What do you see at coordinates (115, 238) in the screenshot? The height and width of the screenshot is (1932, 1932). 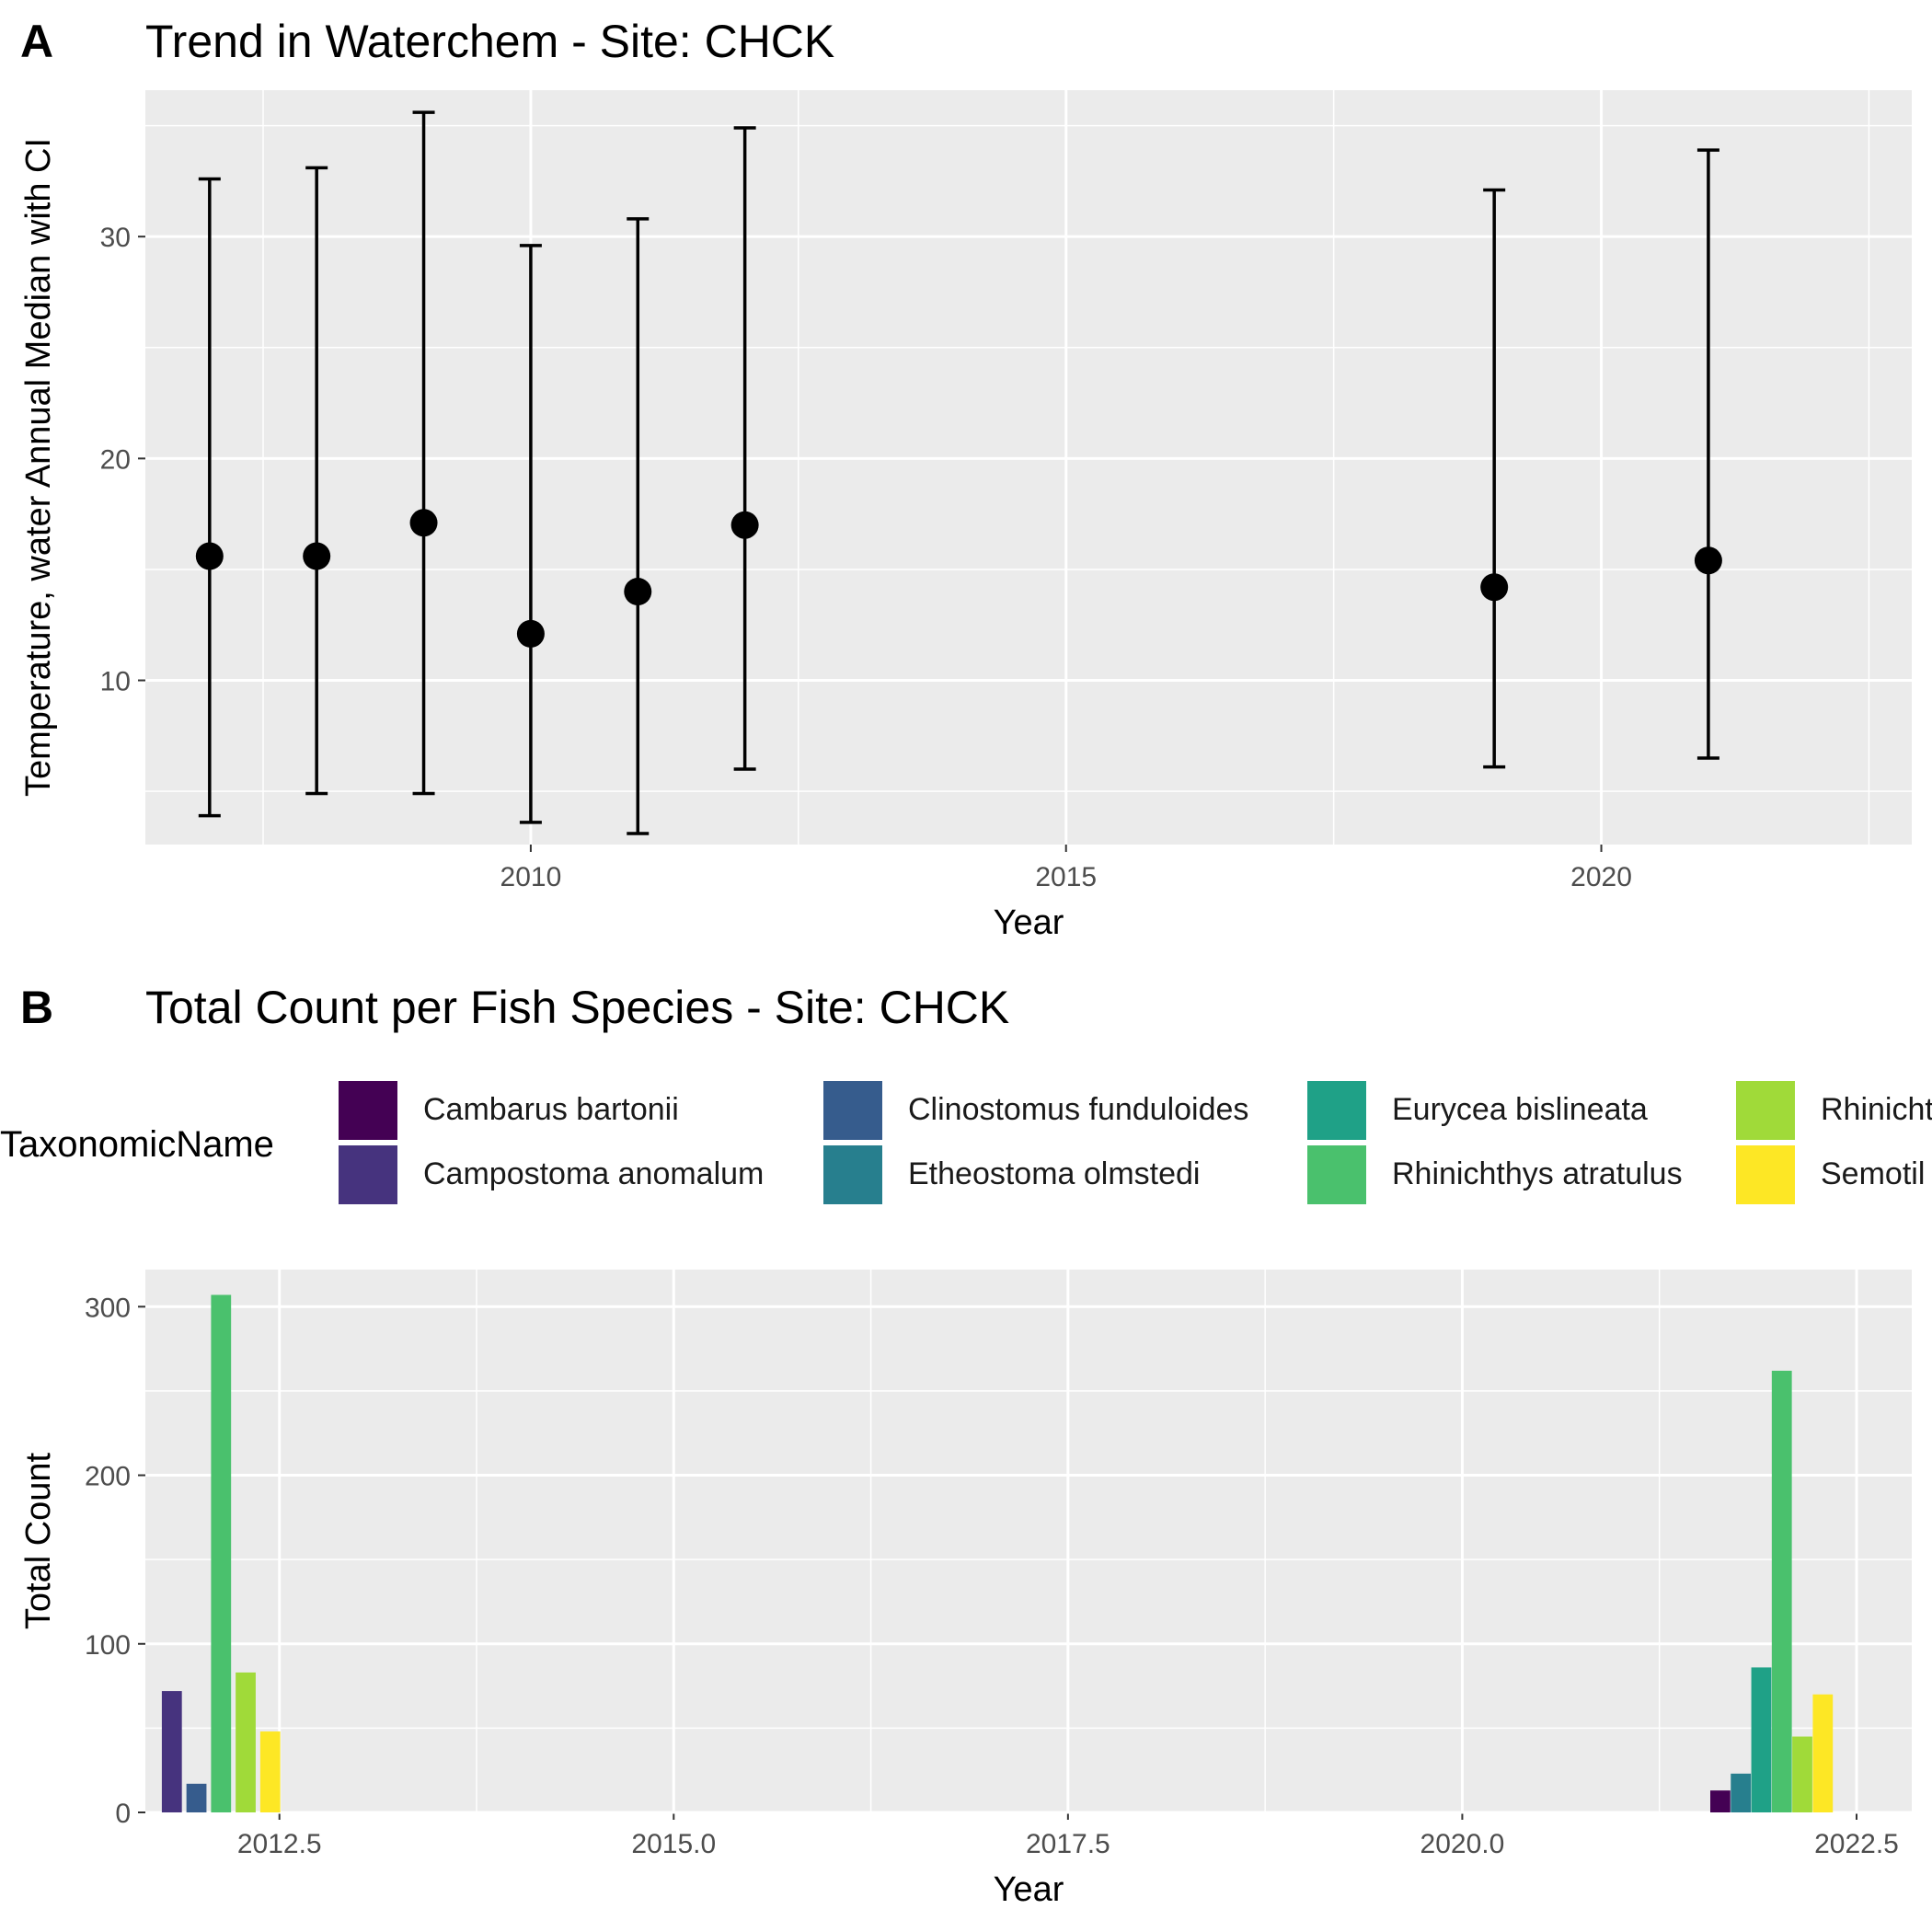 I see `panel-a-y-tick-label: 30` at bounding box center [115, 238].